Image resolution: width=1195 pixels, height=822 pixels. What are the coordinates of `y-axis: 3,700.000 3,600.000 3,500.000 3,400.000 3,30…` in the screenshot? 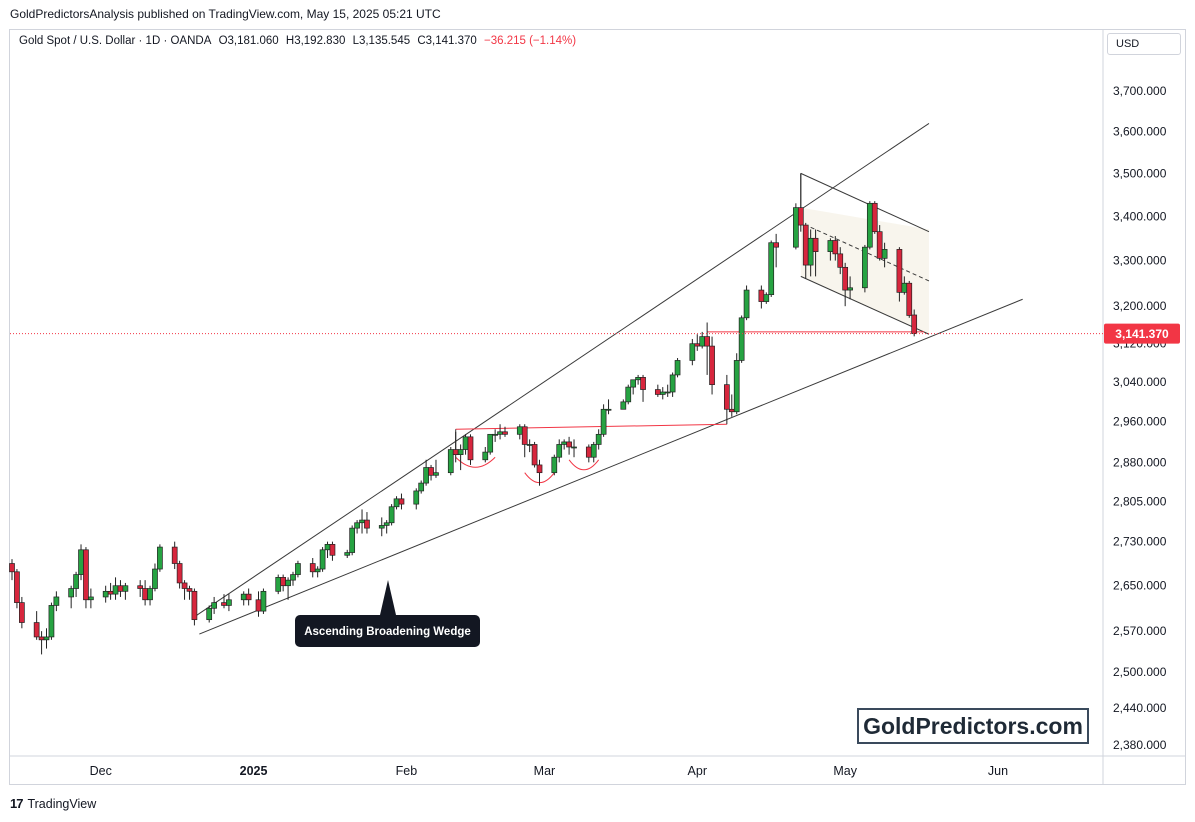 It's located at (1140, 418).